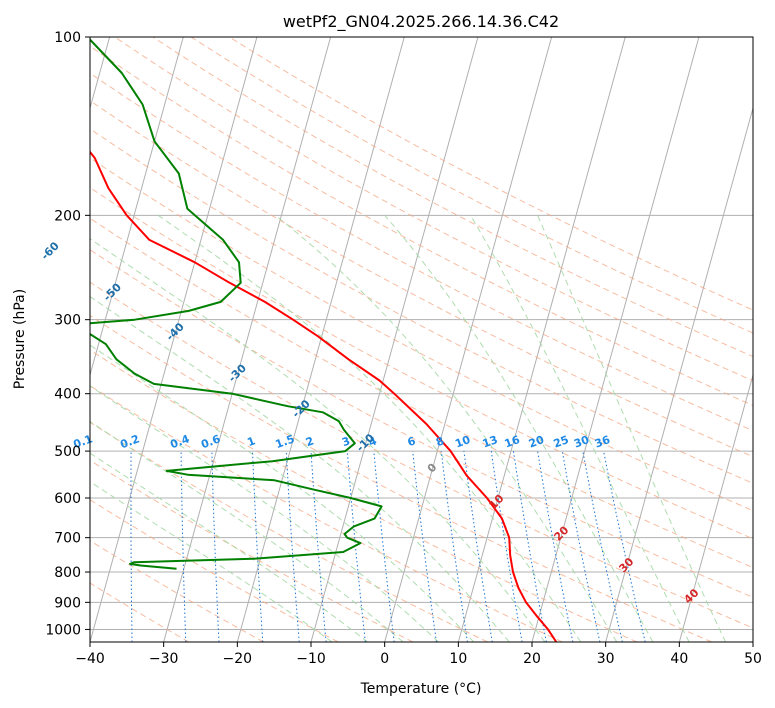  What do you see at coordinates (175, 331) in the screenshot?
I see `isotherm-label: -40` at bounding box center [175, 331].